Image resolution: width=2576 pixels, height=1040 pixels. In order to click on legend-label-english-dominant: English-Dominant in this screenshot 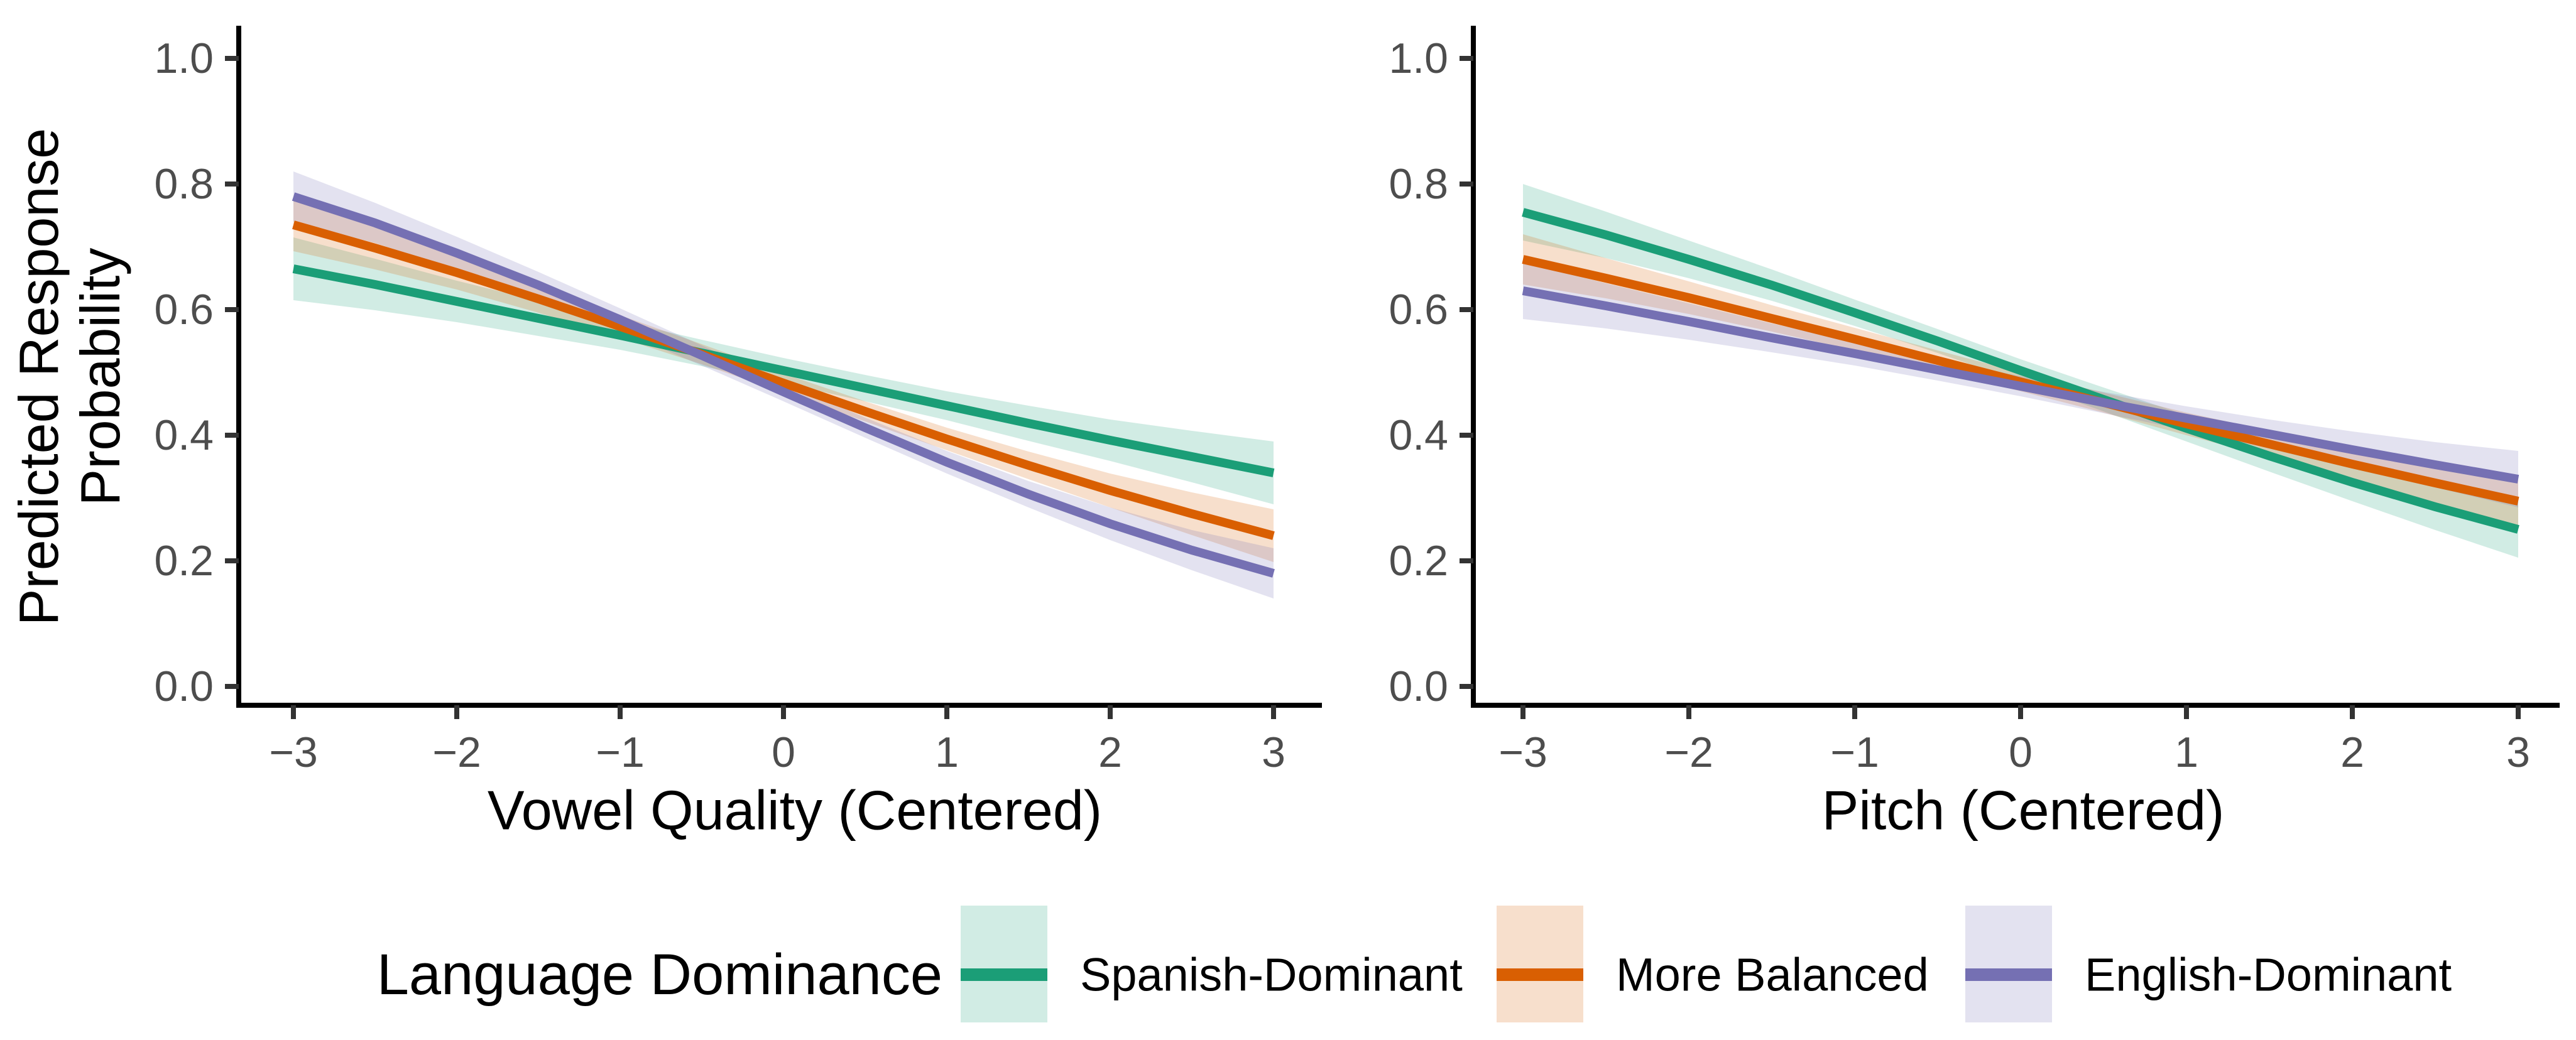, I will do `click(2269, 975)`.